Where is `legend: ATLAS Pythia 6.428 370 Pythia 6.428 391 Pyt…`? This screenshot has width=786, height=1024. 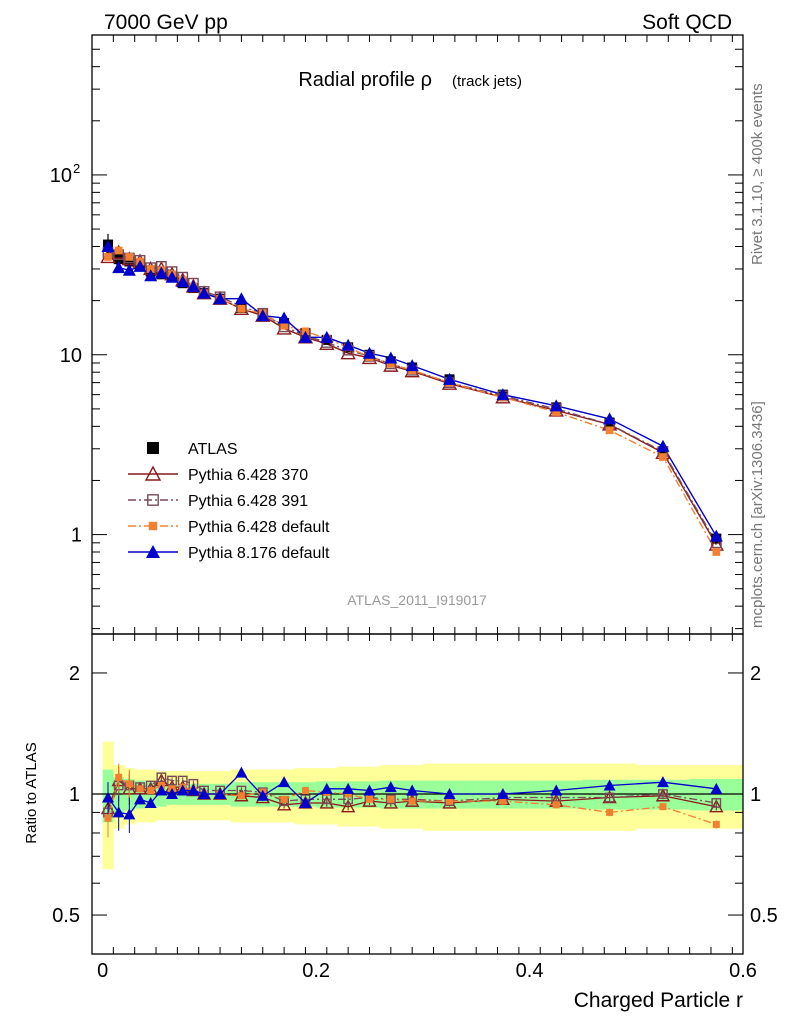
legend: ATLAS Pythia 6.428 370 Pythia 6.428 391 Pyt… is located at coordinates (229, 501).